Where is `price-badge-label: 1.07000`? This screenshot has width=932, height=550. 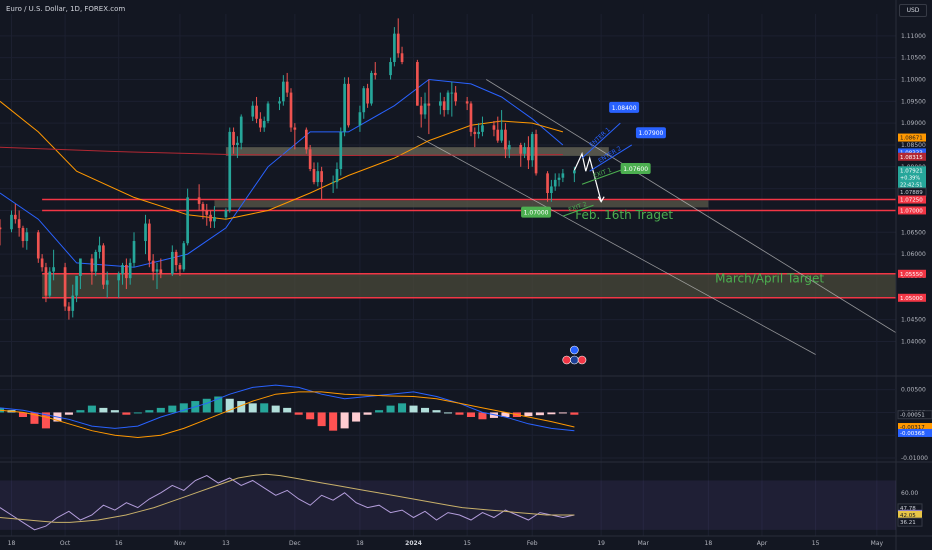
price-badge-label: 1.07000 is located at coordinates (911, 211).